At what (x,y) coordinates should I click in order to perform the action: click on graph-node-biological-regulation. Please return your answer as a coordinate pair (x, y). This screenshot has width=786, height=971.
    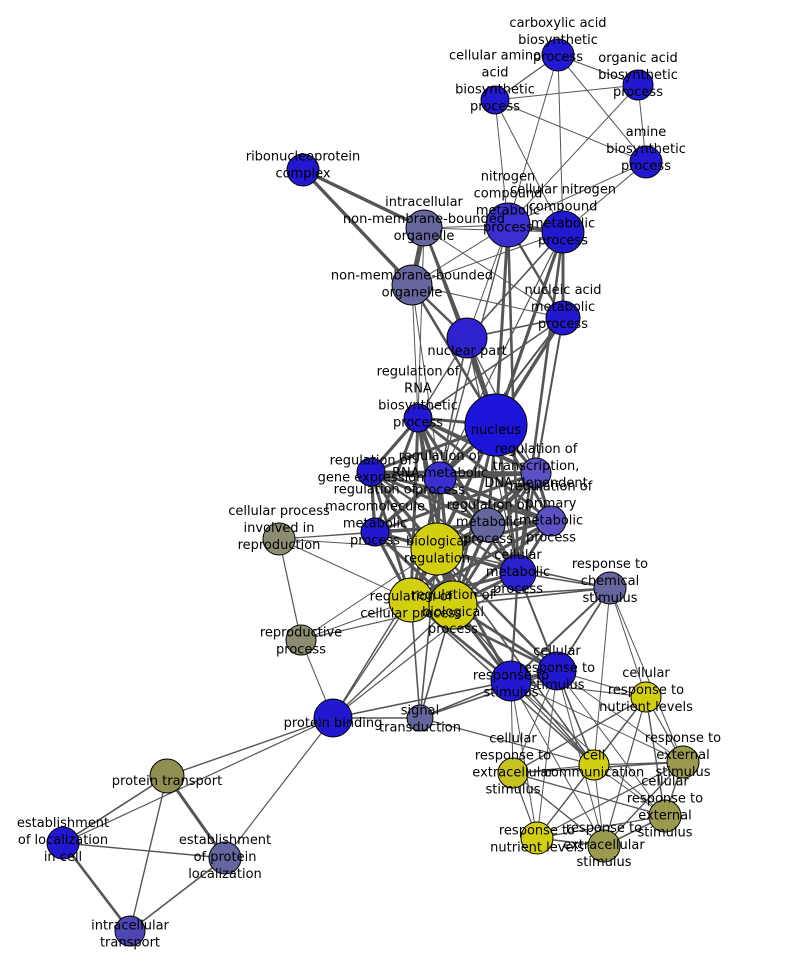
    Looking at the image, I should click on (437, 549).